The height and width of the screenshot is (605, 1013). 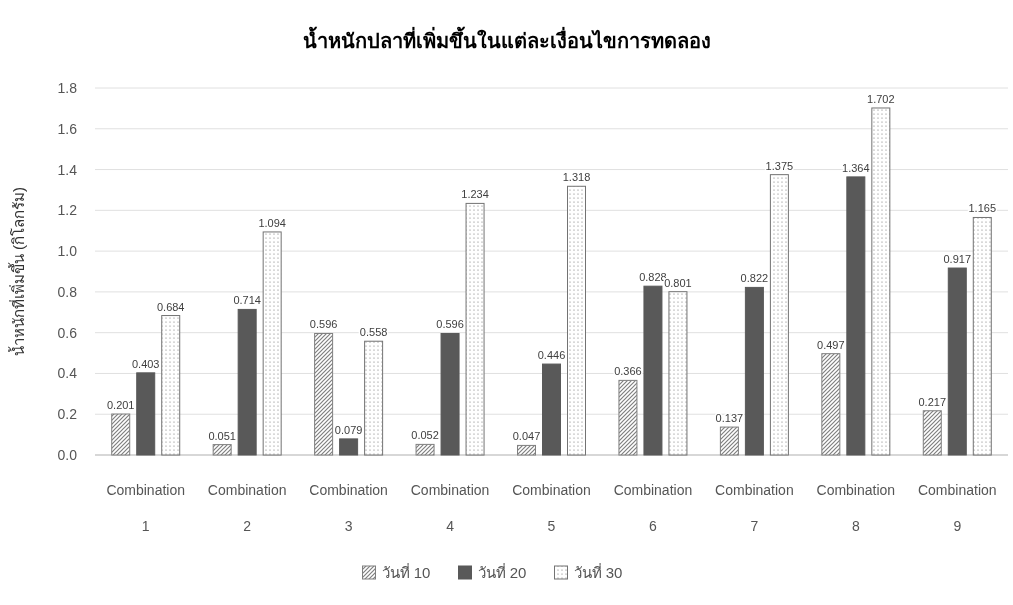 I want to click on data-label: 0.714, so click(x=247, y=300).